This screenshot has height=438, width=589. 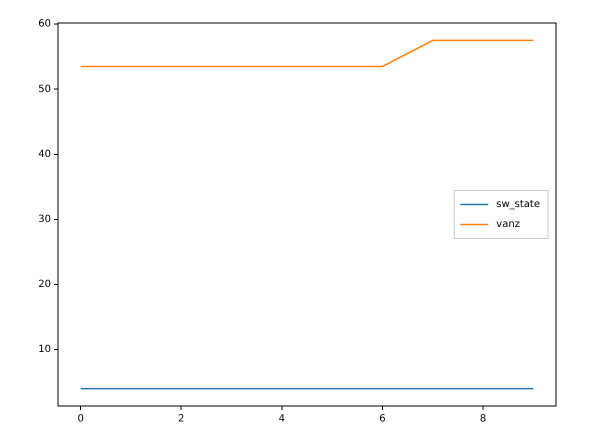 I want to click on y-tick-label: 60, so click(x=44, y=24).